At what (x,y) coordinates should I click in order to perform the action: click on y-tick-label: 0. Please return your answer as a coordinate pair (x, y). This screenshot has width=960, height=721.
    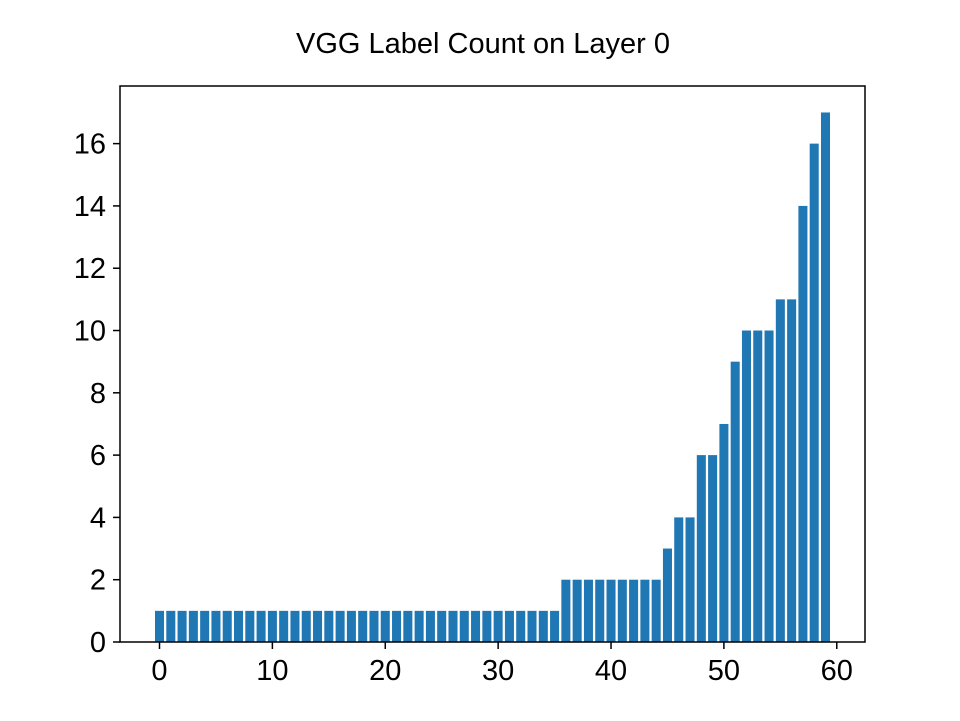
    Looking at the image, I should click on (98, 643).